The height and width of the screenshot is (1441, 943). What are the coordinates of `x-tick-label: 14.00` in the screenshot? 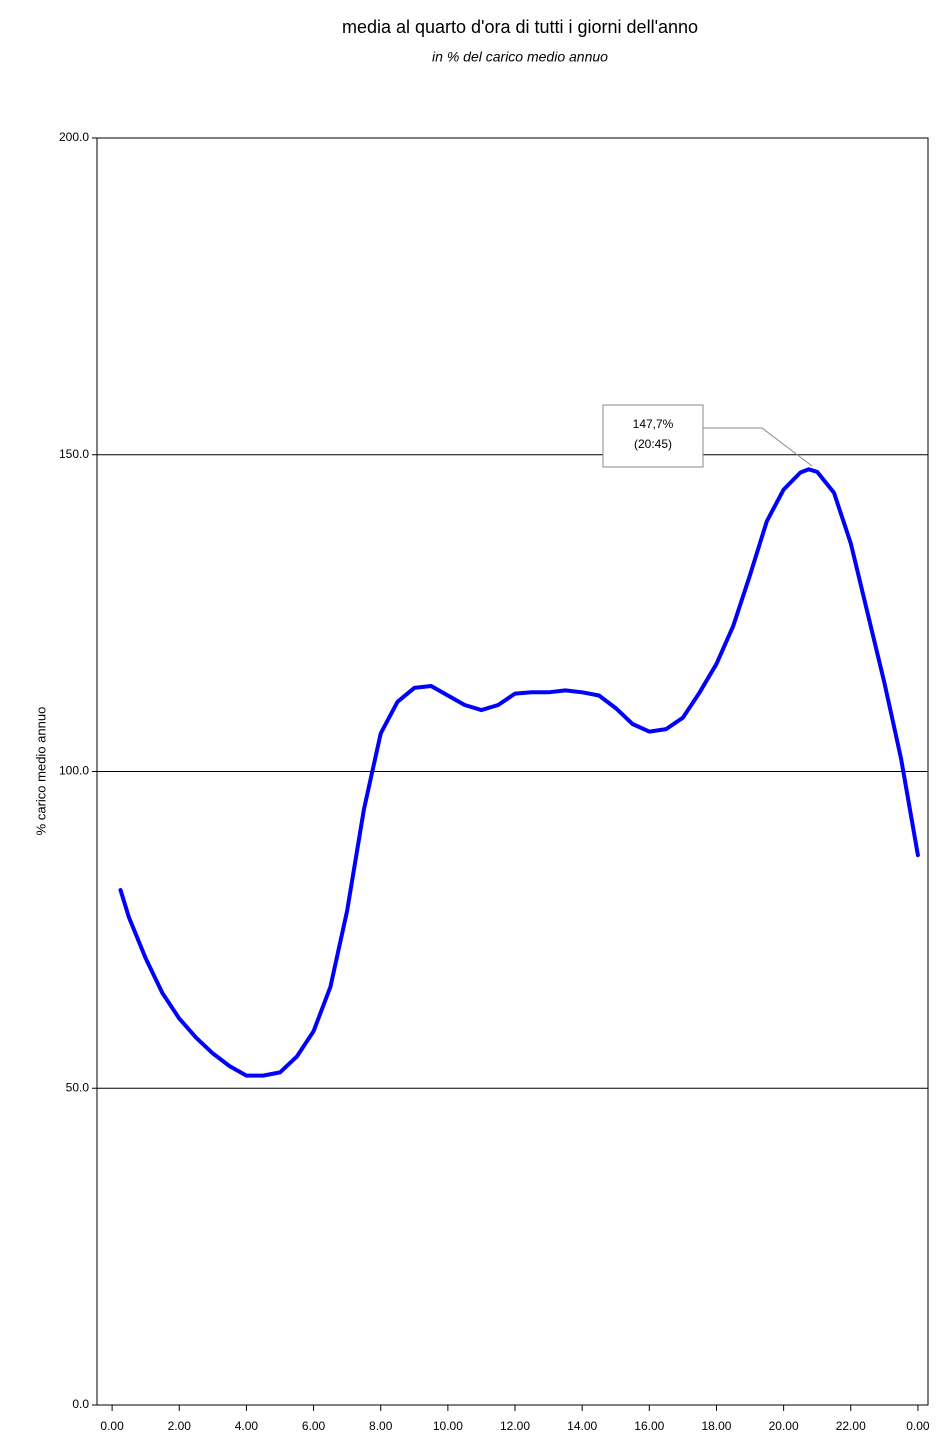 It's located at (582, 1426).